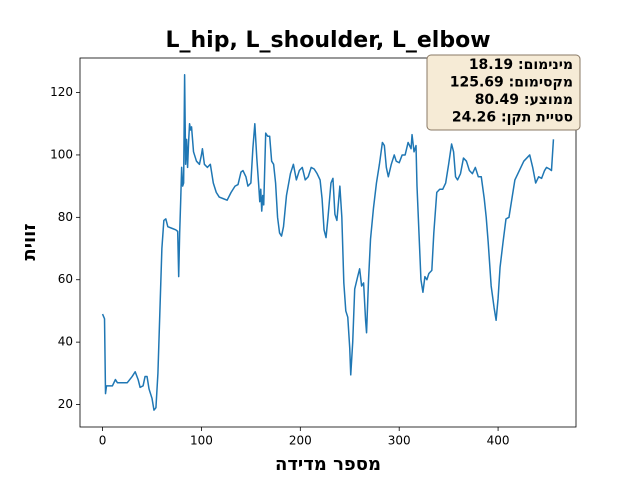 This screenshot has width=640, height=480. What do you see at coordinates (65, 404) in the screenshot?
I see `y-tick-label: 20` at bounding box center [65, 404].